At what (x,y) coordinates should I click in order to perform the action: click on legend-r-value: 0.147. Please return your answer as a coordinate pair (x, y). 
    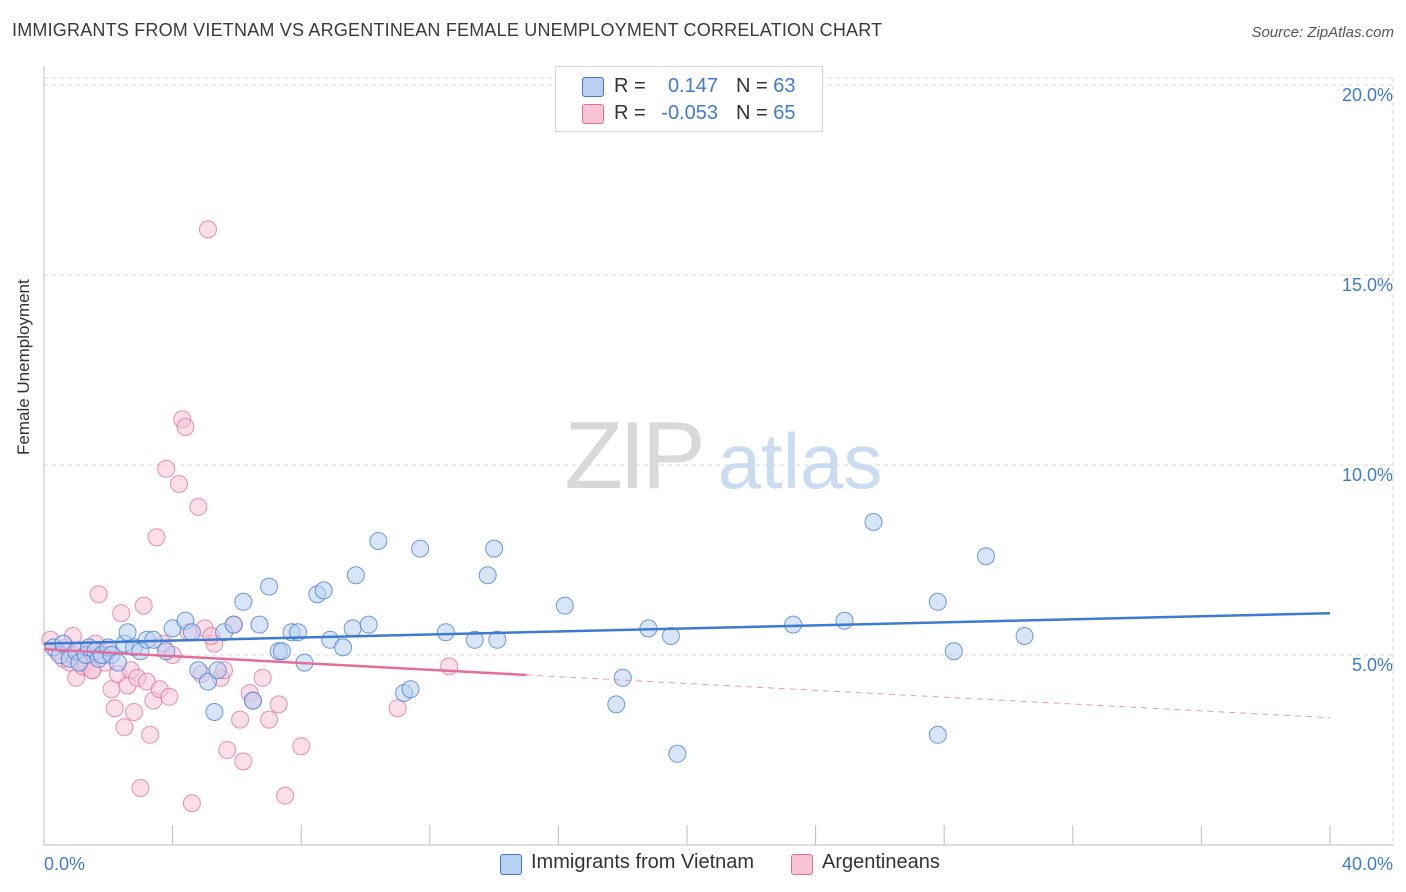
    Looking at the image, I should click on (692, 86).